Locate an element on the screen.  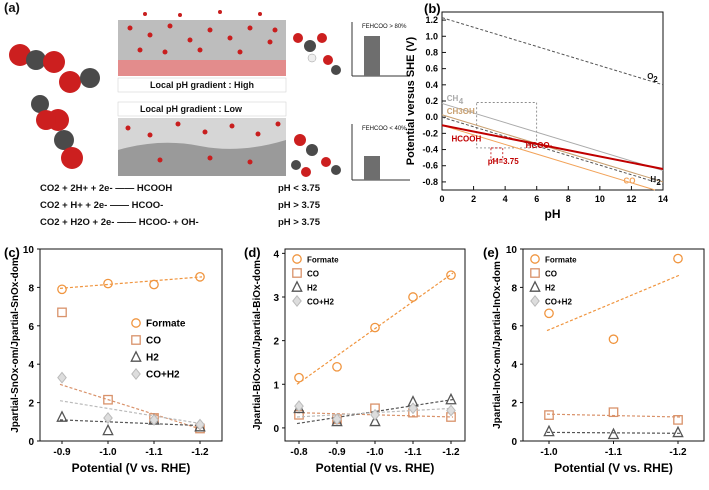
series-line-hcooh is located at coordinates (552, 147).